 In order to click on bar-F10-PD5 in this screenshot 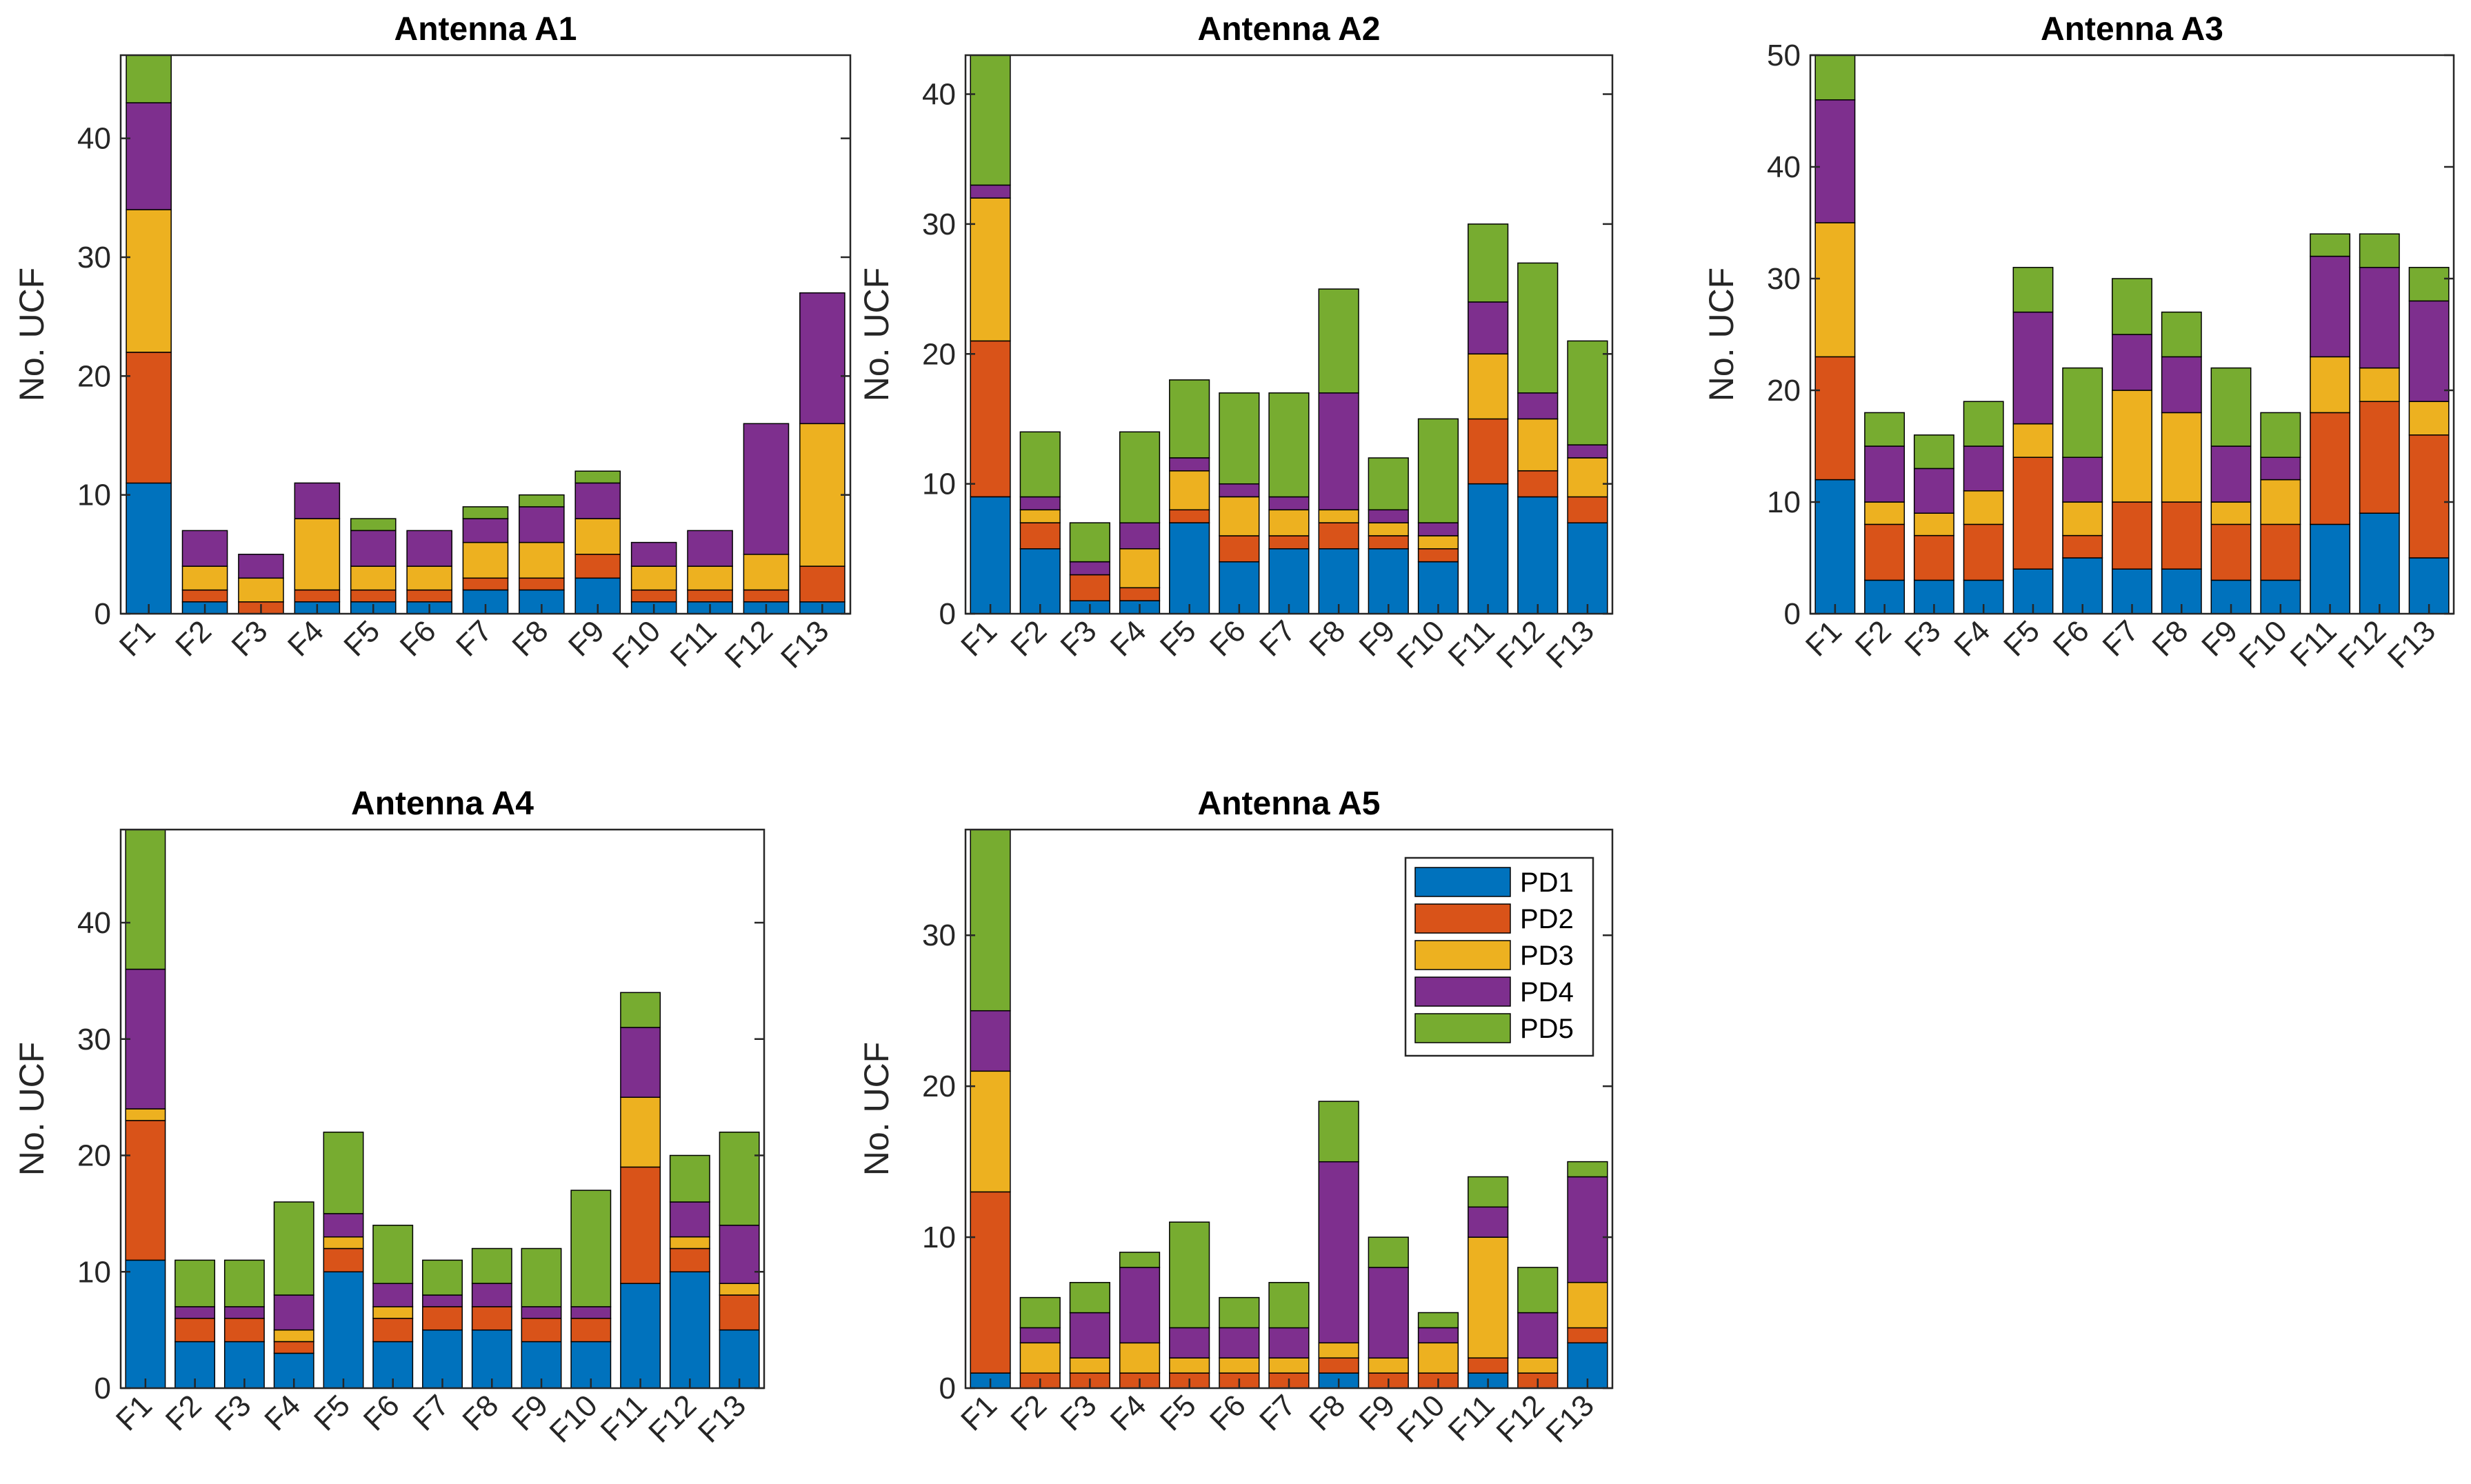, I will do `click(591, 1248)`.